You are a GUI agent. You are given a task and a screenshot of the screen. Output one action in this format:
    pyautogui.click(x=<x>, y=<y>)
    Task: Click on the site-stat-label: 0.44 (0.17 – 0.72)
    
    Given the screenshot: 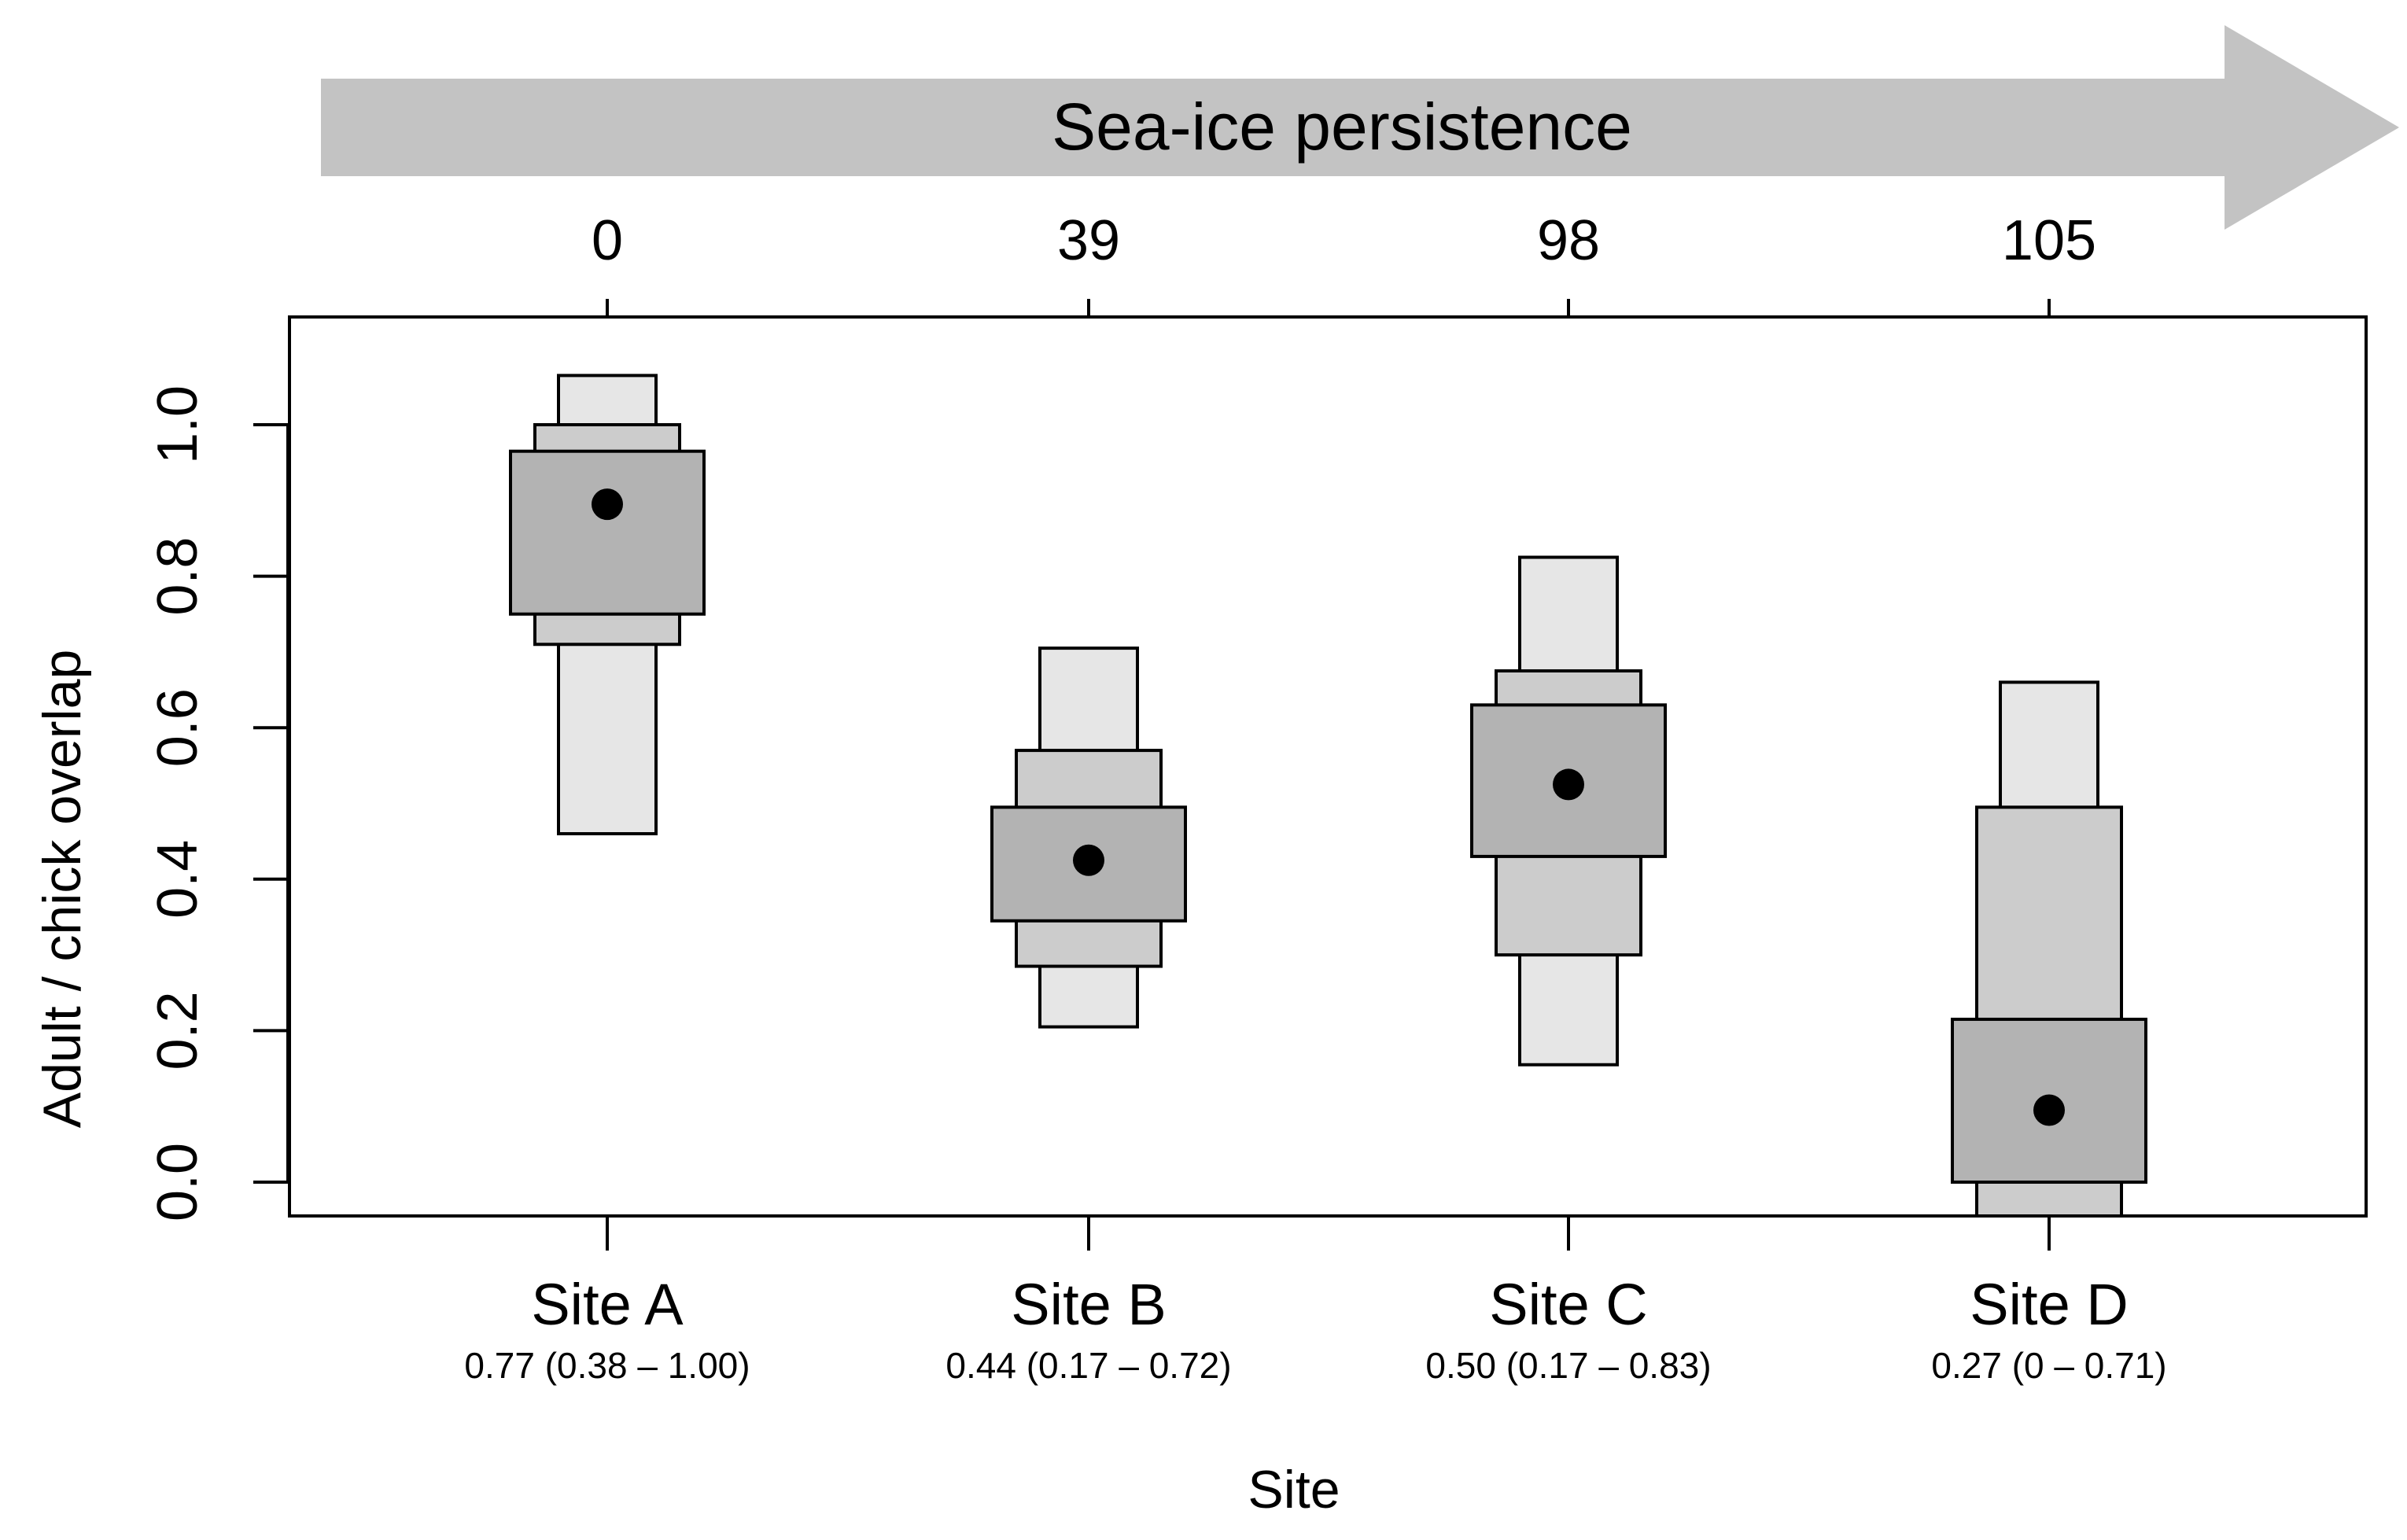 What is the action you would take?
    pyautogui.click(x=1088, y=1365)
    